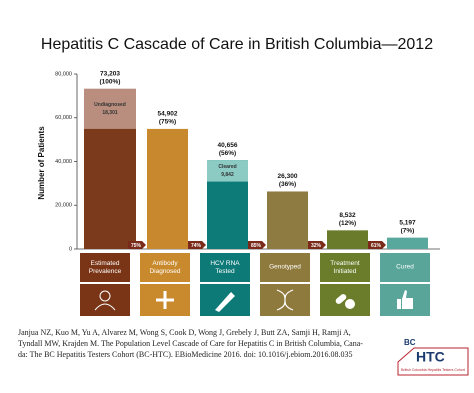 The height and width of the screenshot is (393, 474). I want to click on category-label-line: Diagnosed, so click(164, 271).